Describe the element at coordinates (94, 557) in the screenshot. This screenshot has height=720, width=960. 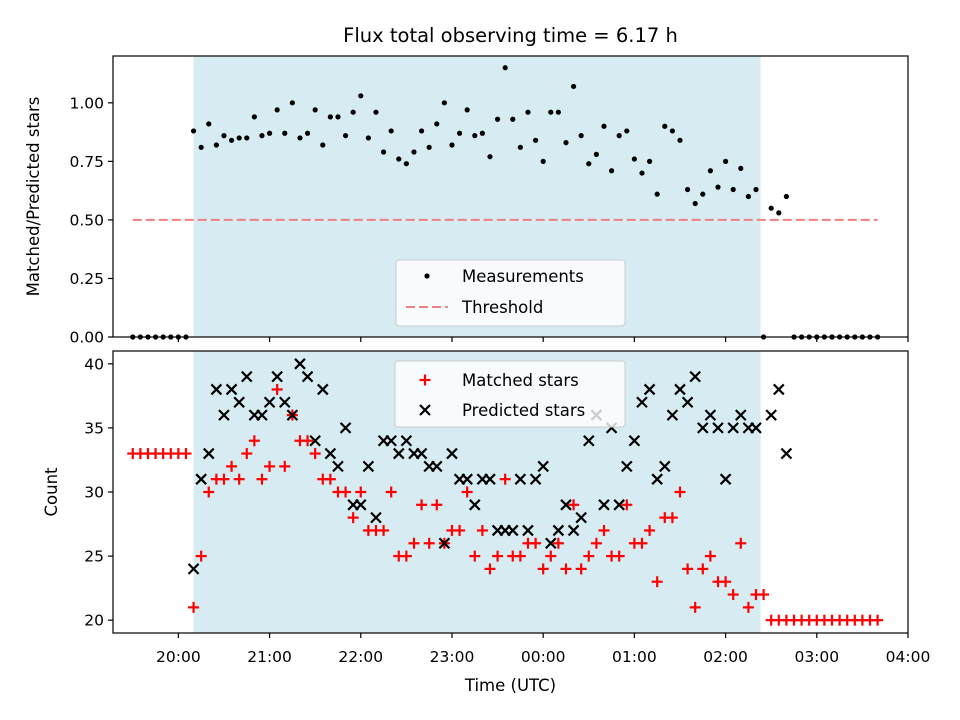
I see `y-tick-label: 25` at that location.